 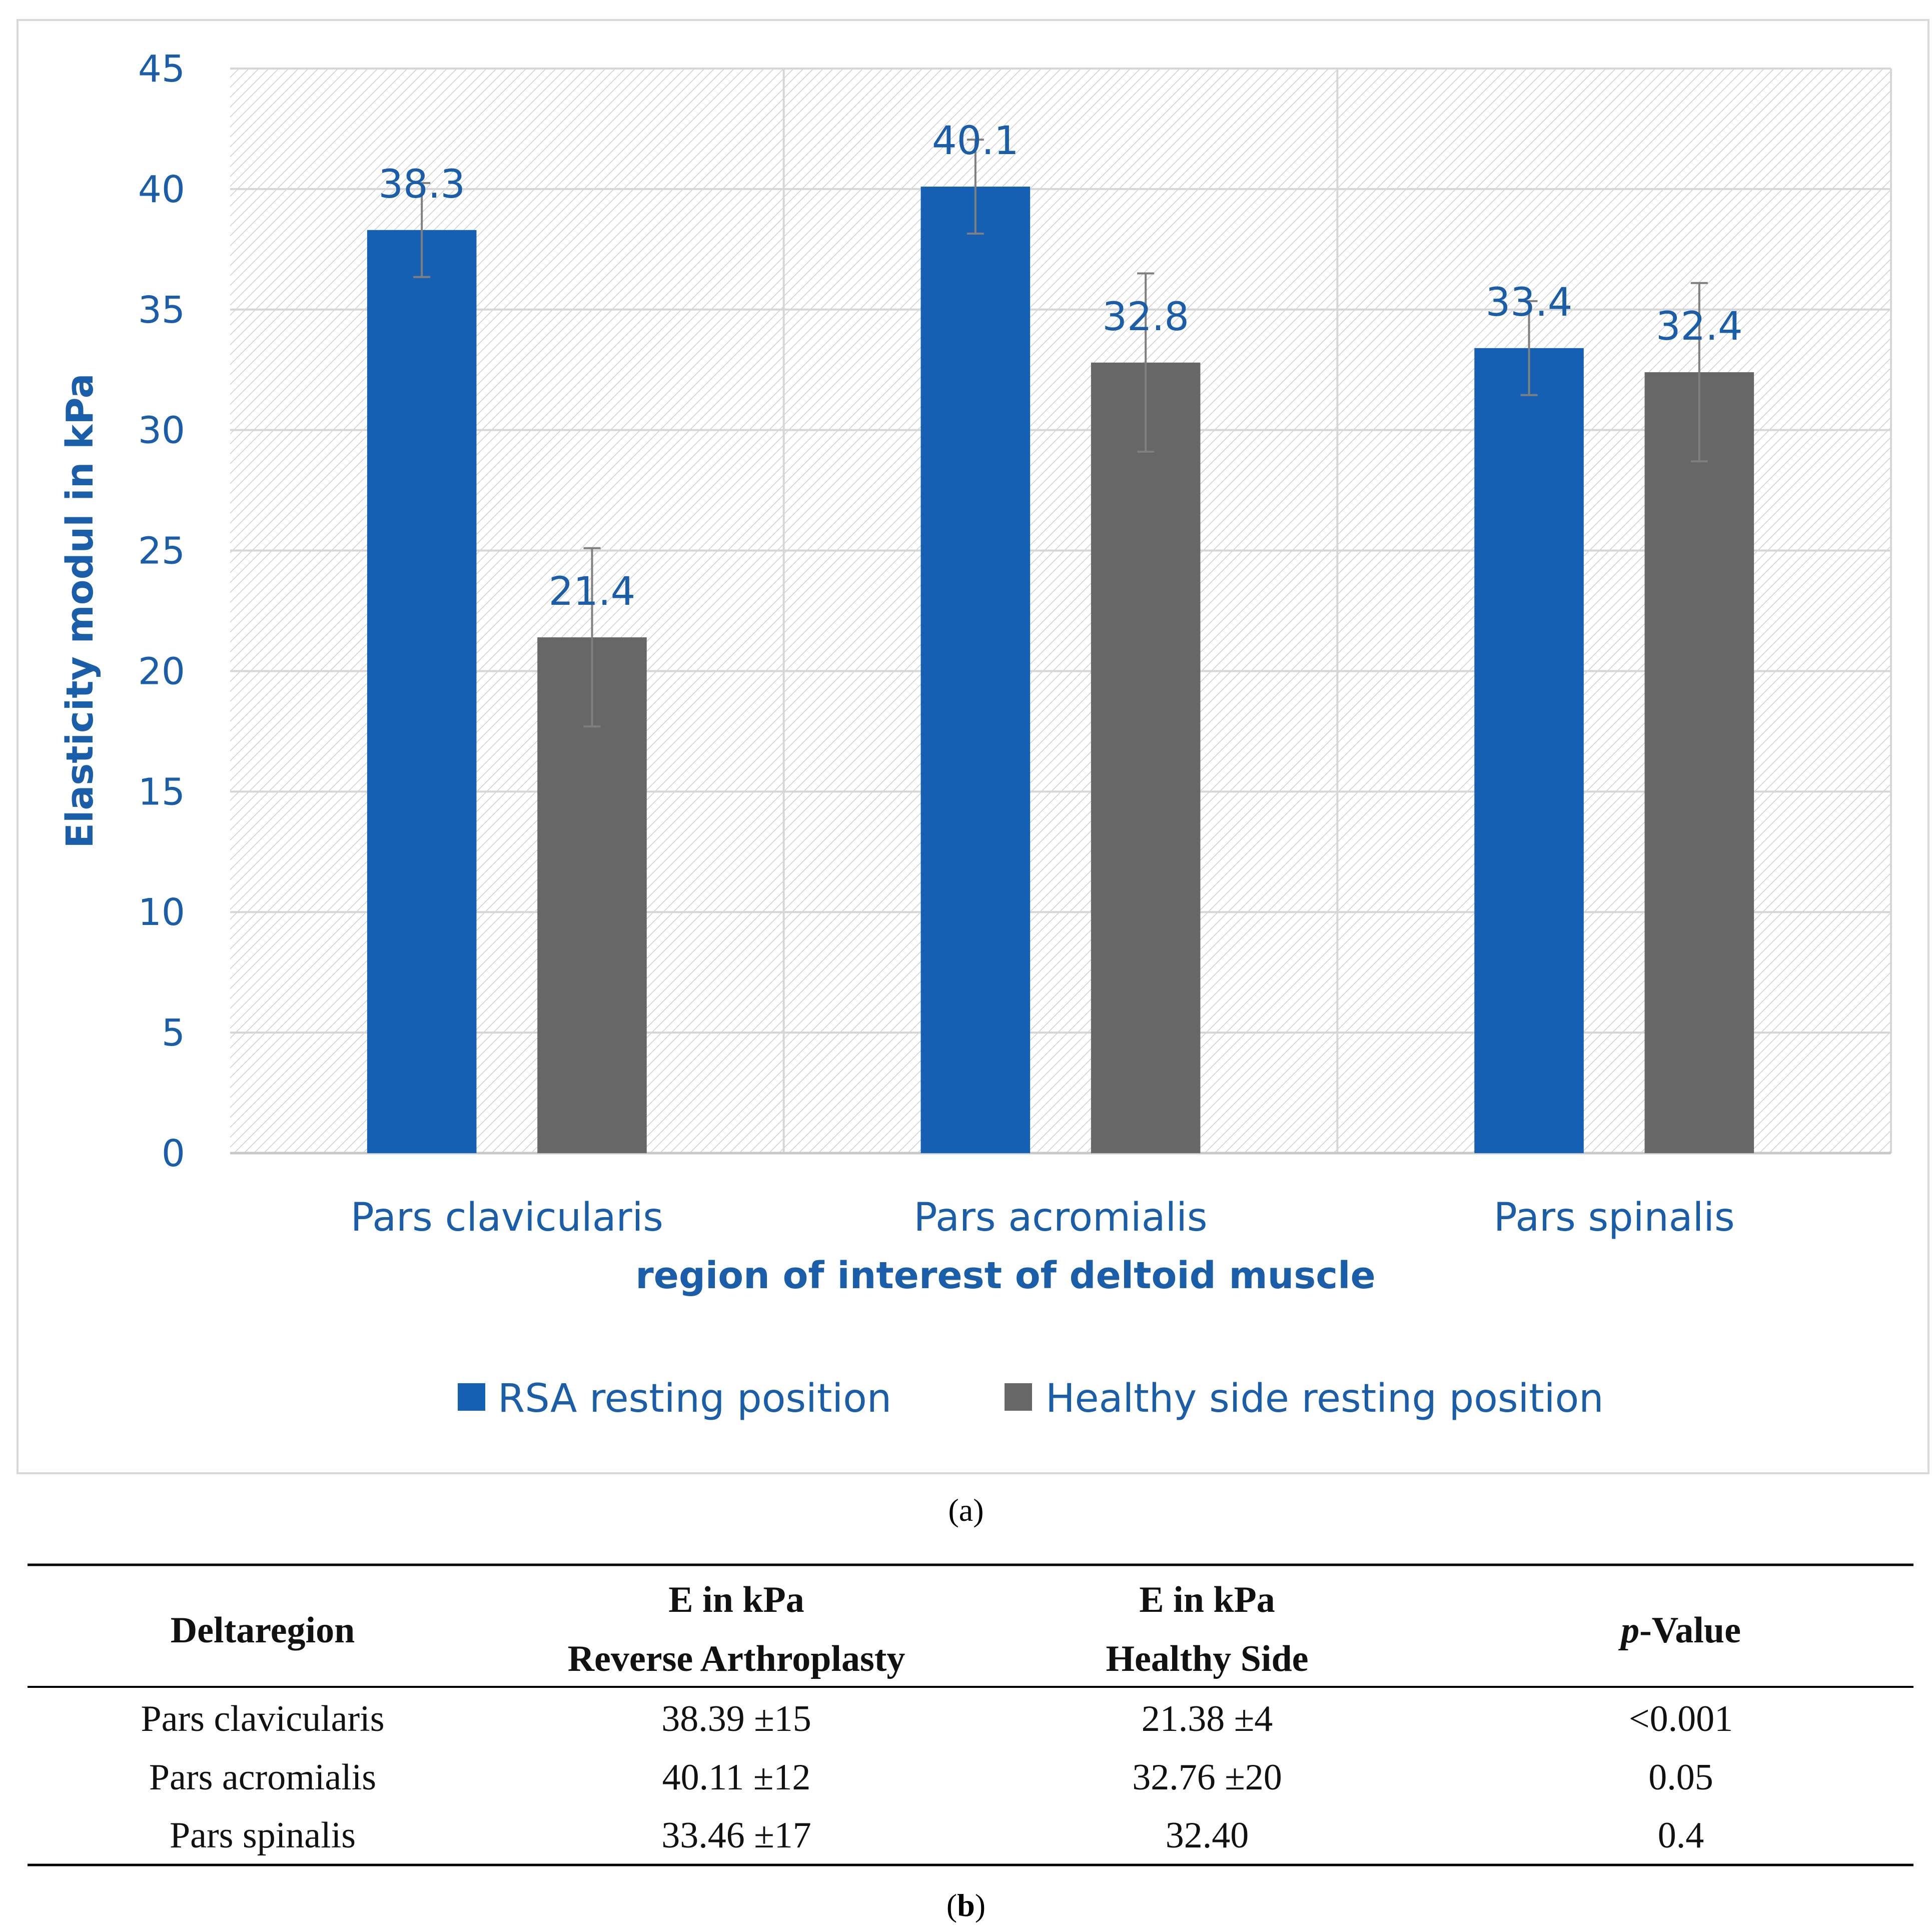 I want to click on x-tick-pars-acromialis: Pars acromialis, so click(x=1060, y=1217).